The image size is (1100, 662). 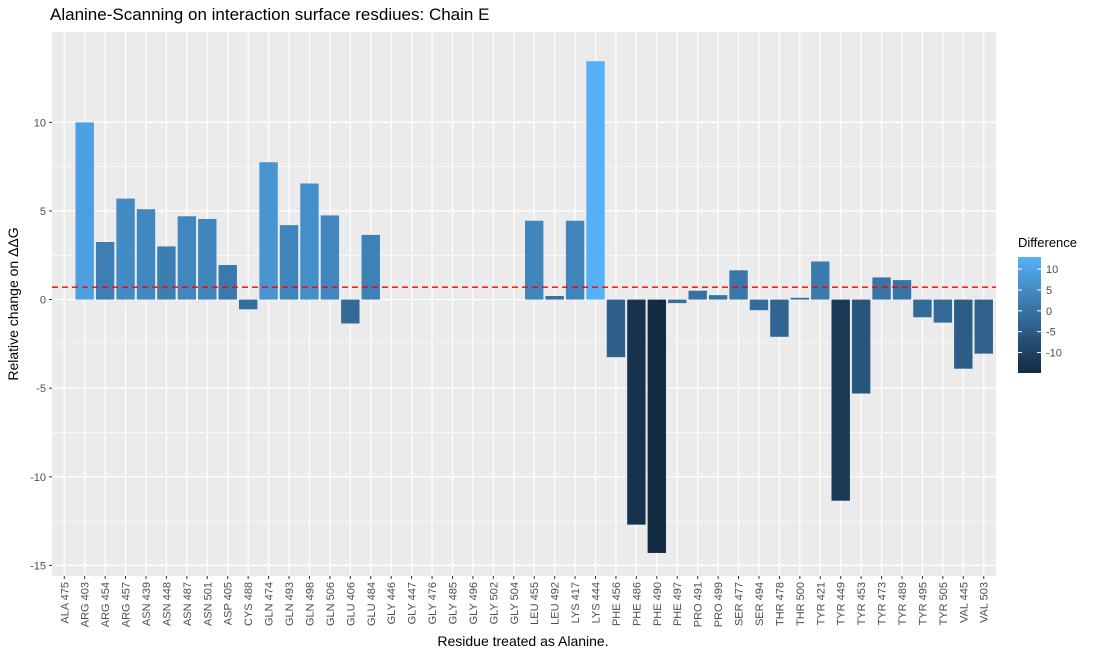 What do you see at coordinates (474, 603) in the screenshot?
I see `x-tick-label: GLY 496` at bounding box center [474, 603].